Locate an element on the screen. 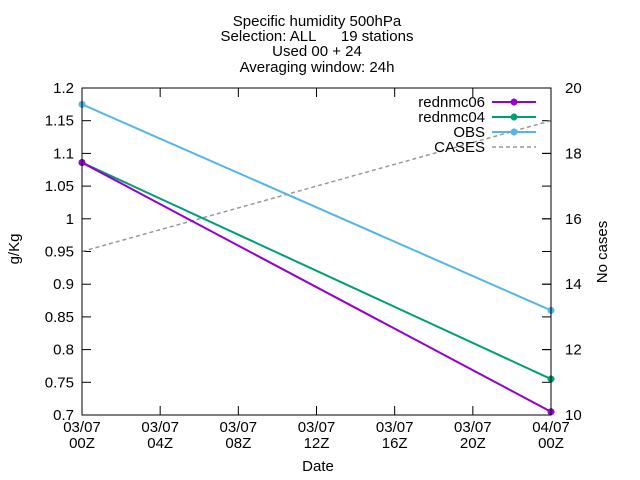  x-tick-label-hour: 12Z is located at coordinates (317, 443).